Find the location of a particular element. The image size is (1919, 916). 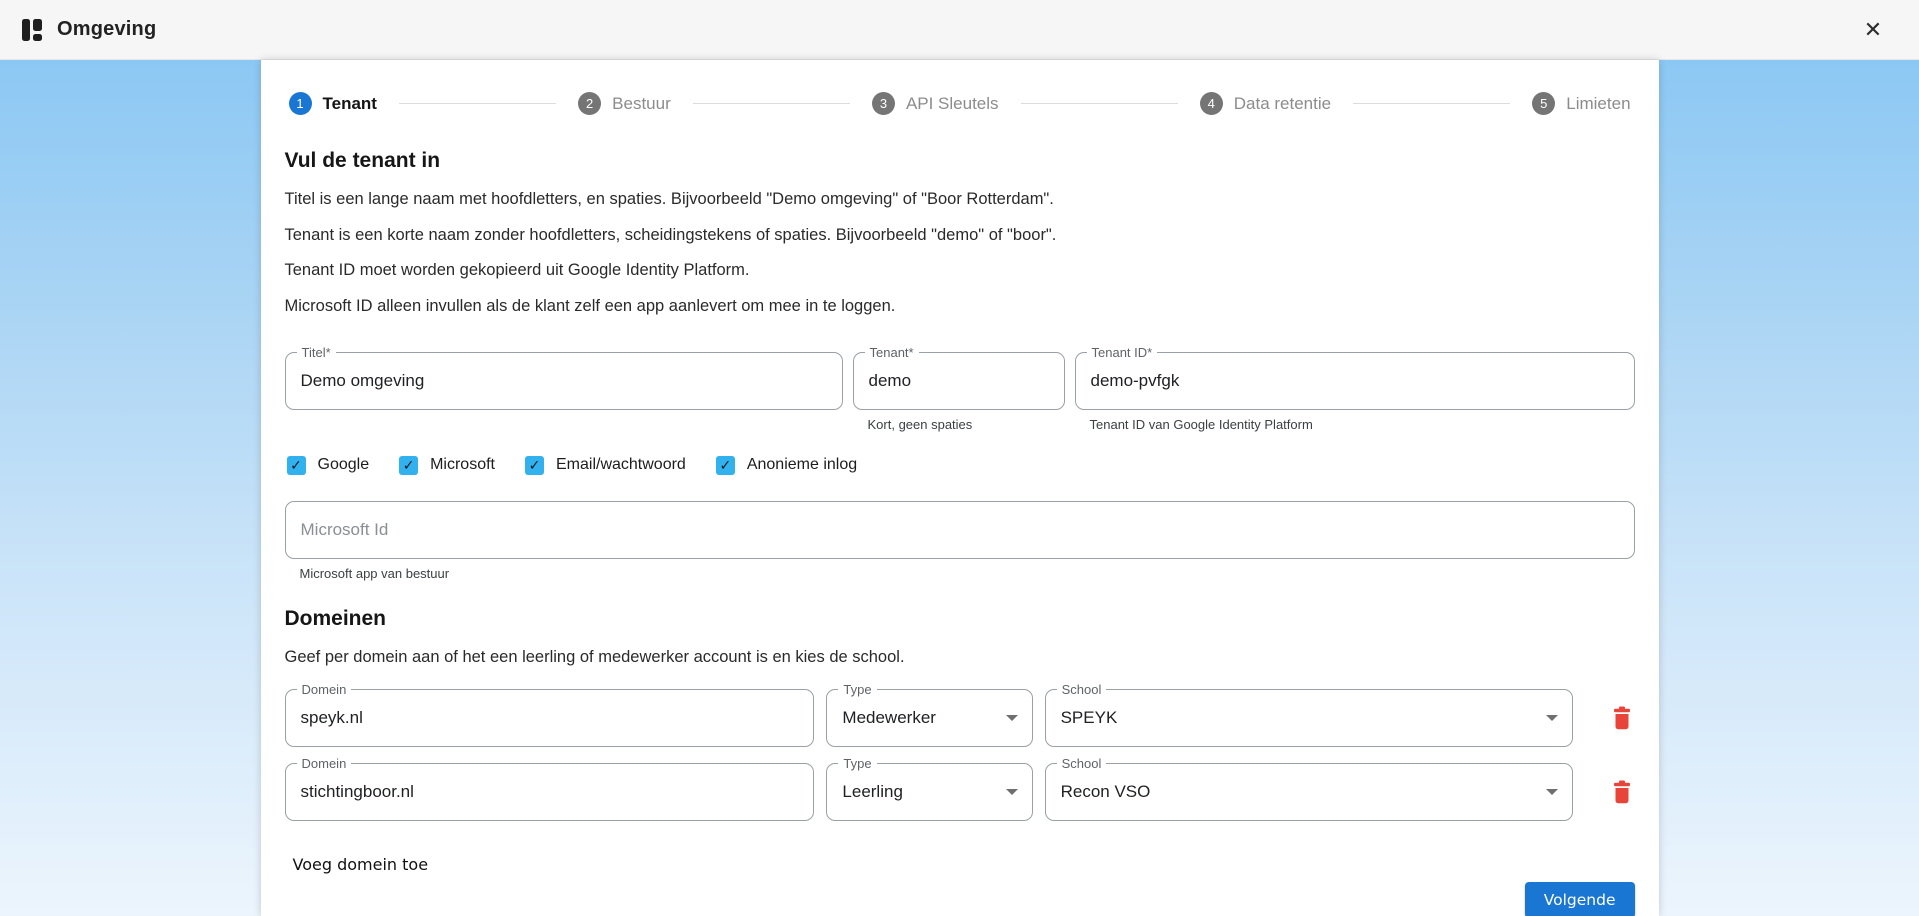

tenant-field-helper: Kort, geen spaties is located at coordinates (920, 424).